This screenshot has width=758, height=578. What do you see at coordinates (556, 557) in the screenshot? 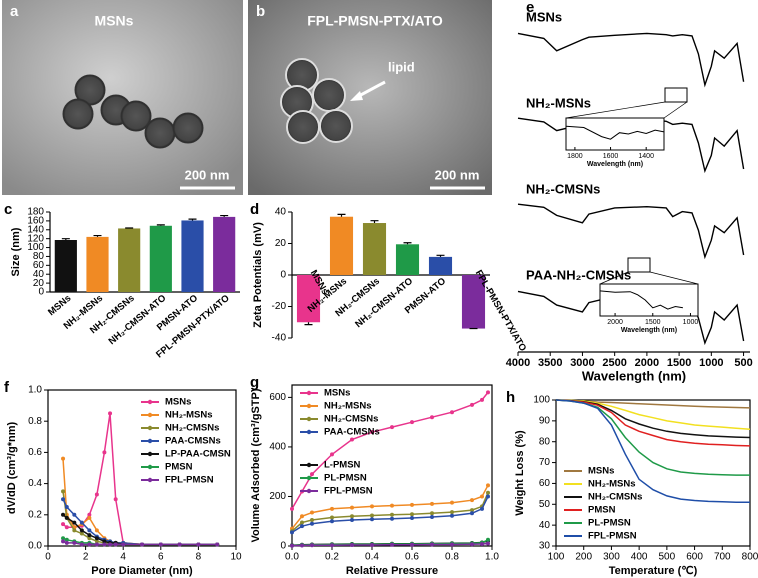
I see `x-tick-label: 100` at bounding box center [556, 557].